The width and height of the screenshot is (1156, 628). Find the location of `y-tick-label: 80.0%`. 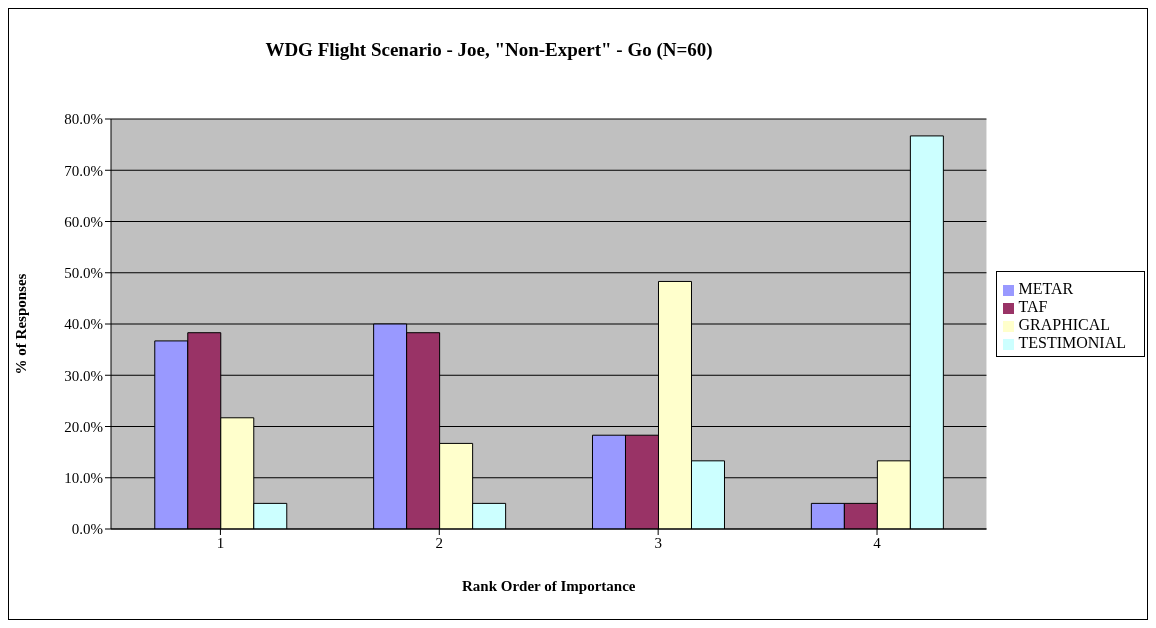

y-tick-label: 80.0% is located at coordinates (83, 119).